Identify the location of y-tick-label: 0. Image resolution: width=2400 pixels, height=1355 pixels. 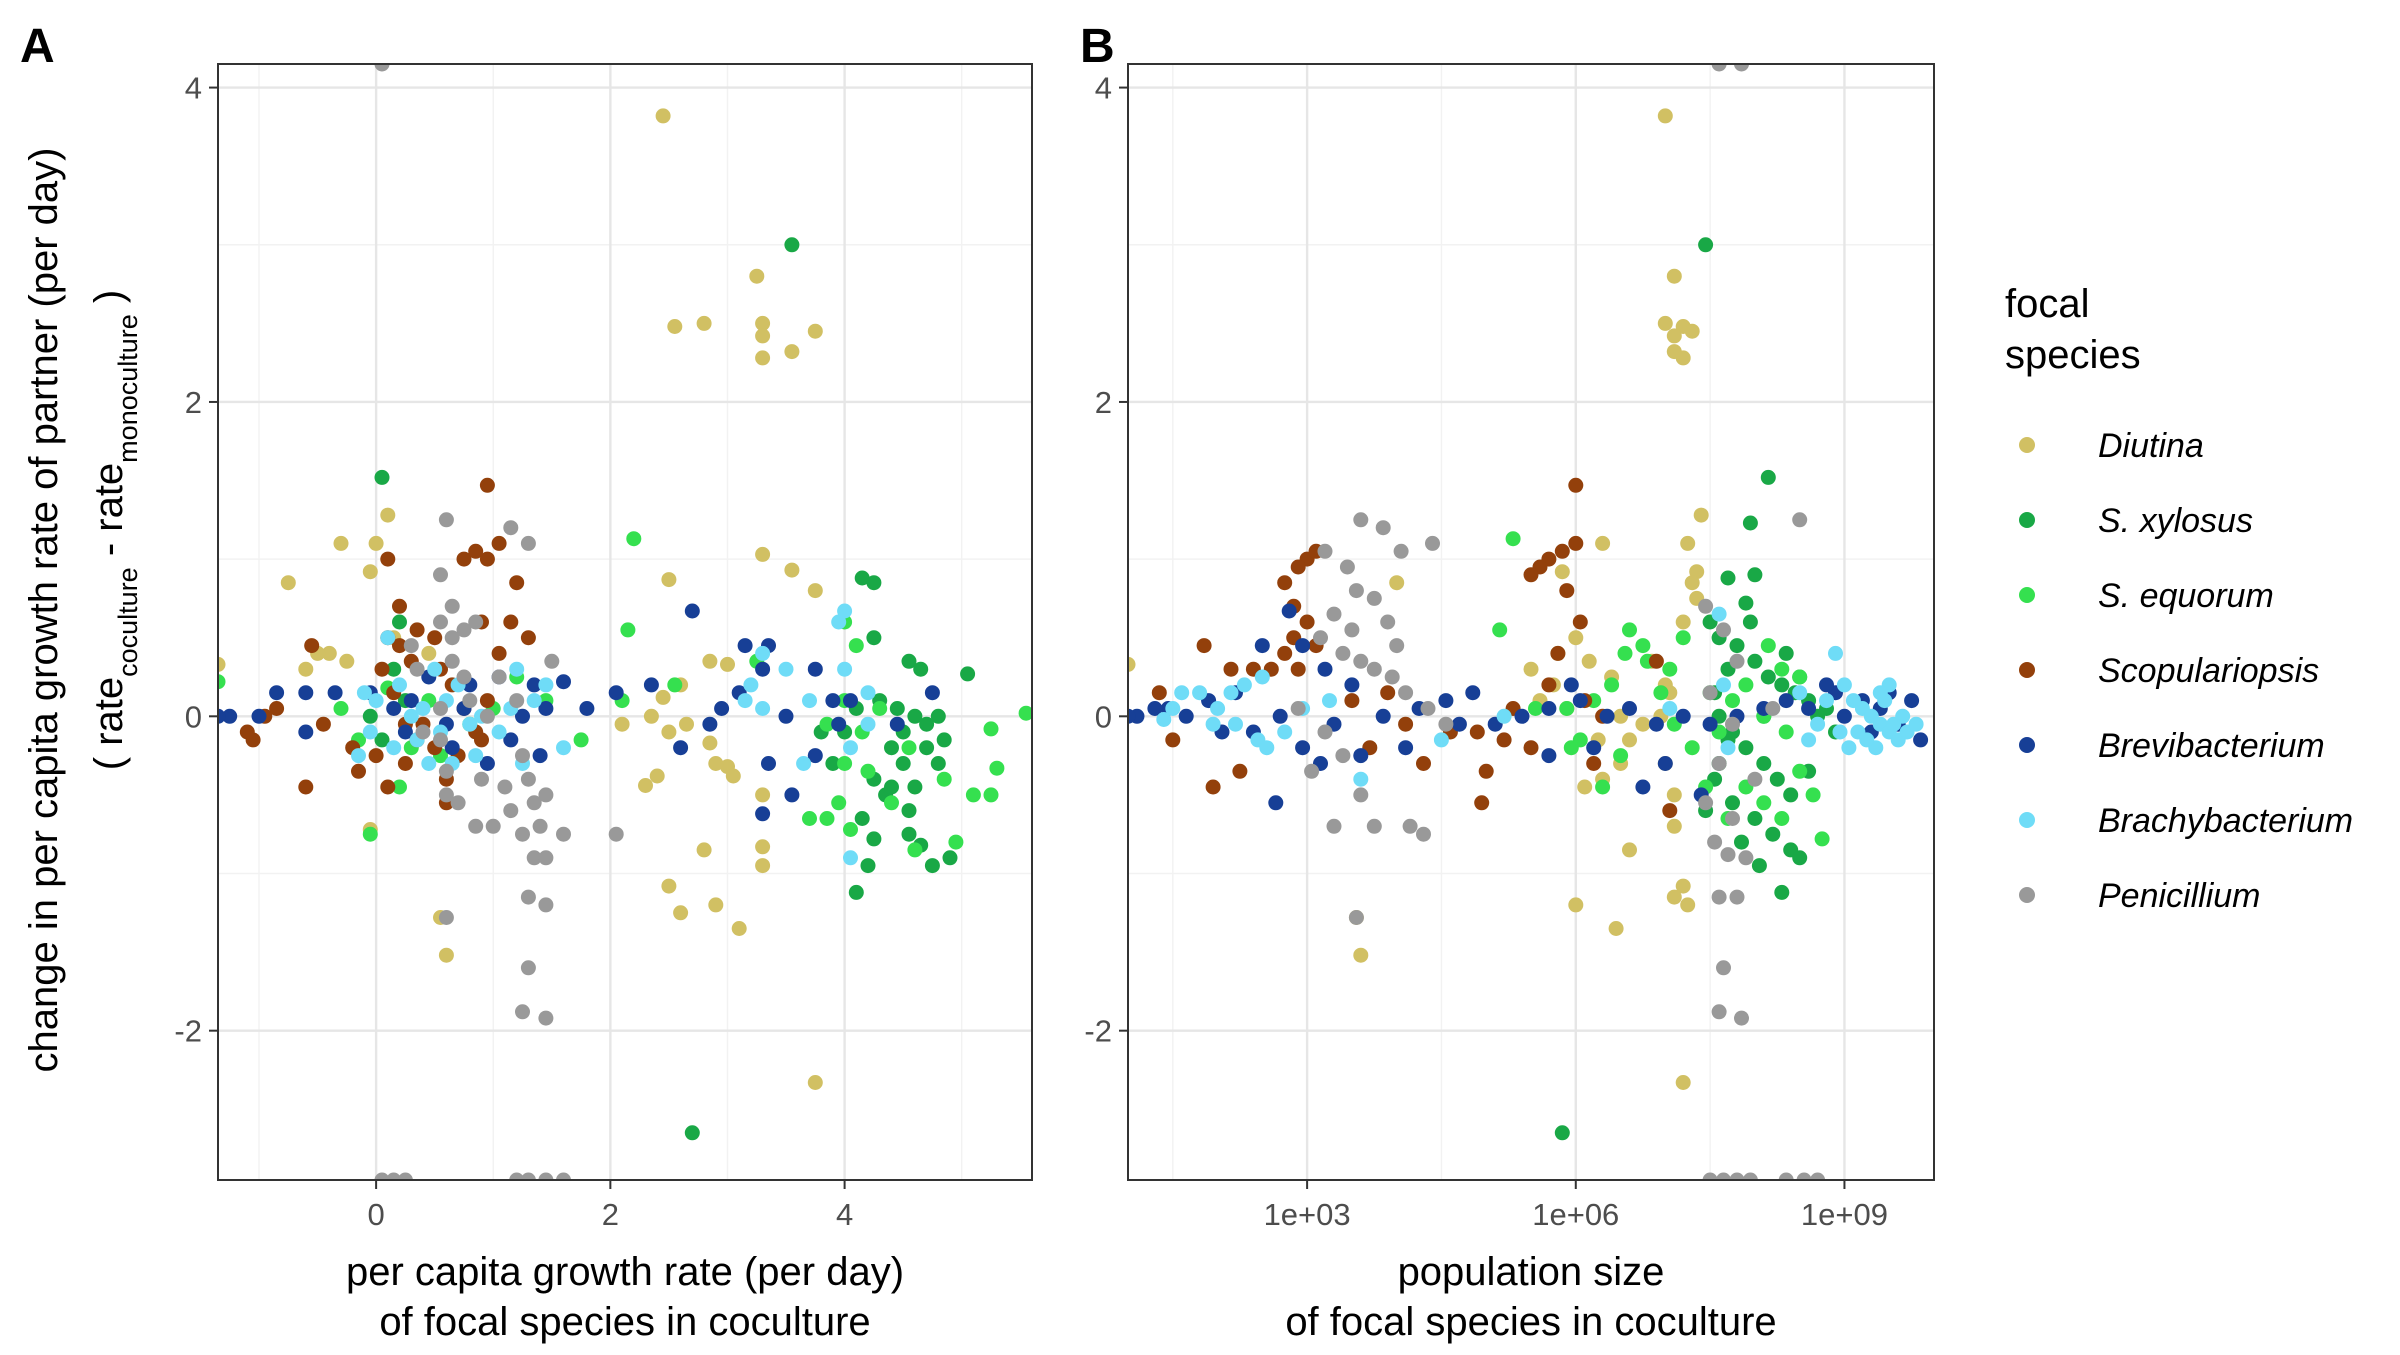
(1103, 716).